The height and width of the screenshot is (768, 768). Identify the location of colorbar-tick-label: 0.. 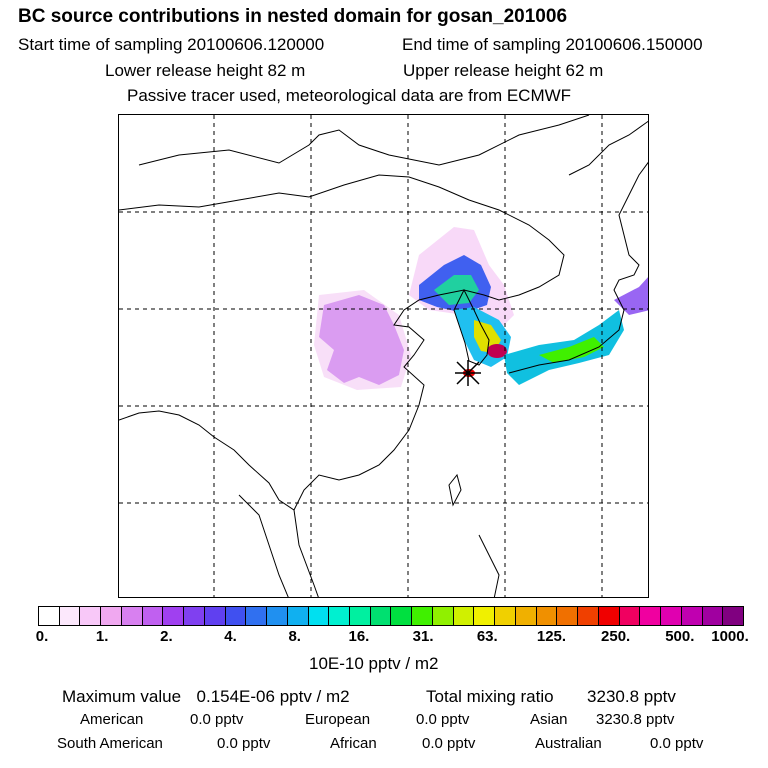
(42, 636).